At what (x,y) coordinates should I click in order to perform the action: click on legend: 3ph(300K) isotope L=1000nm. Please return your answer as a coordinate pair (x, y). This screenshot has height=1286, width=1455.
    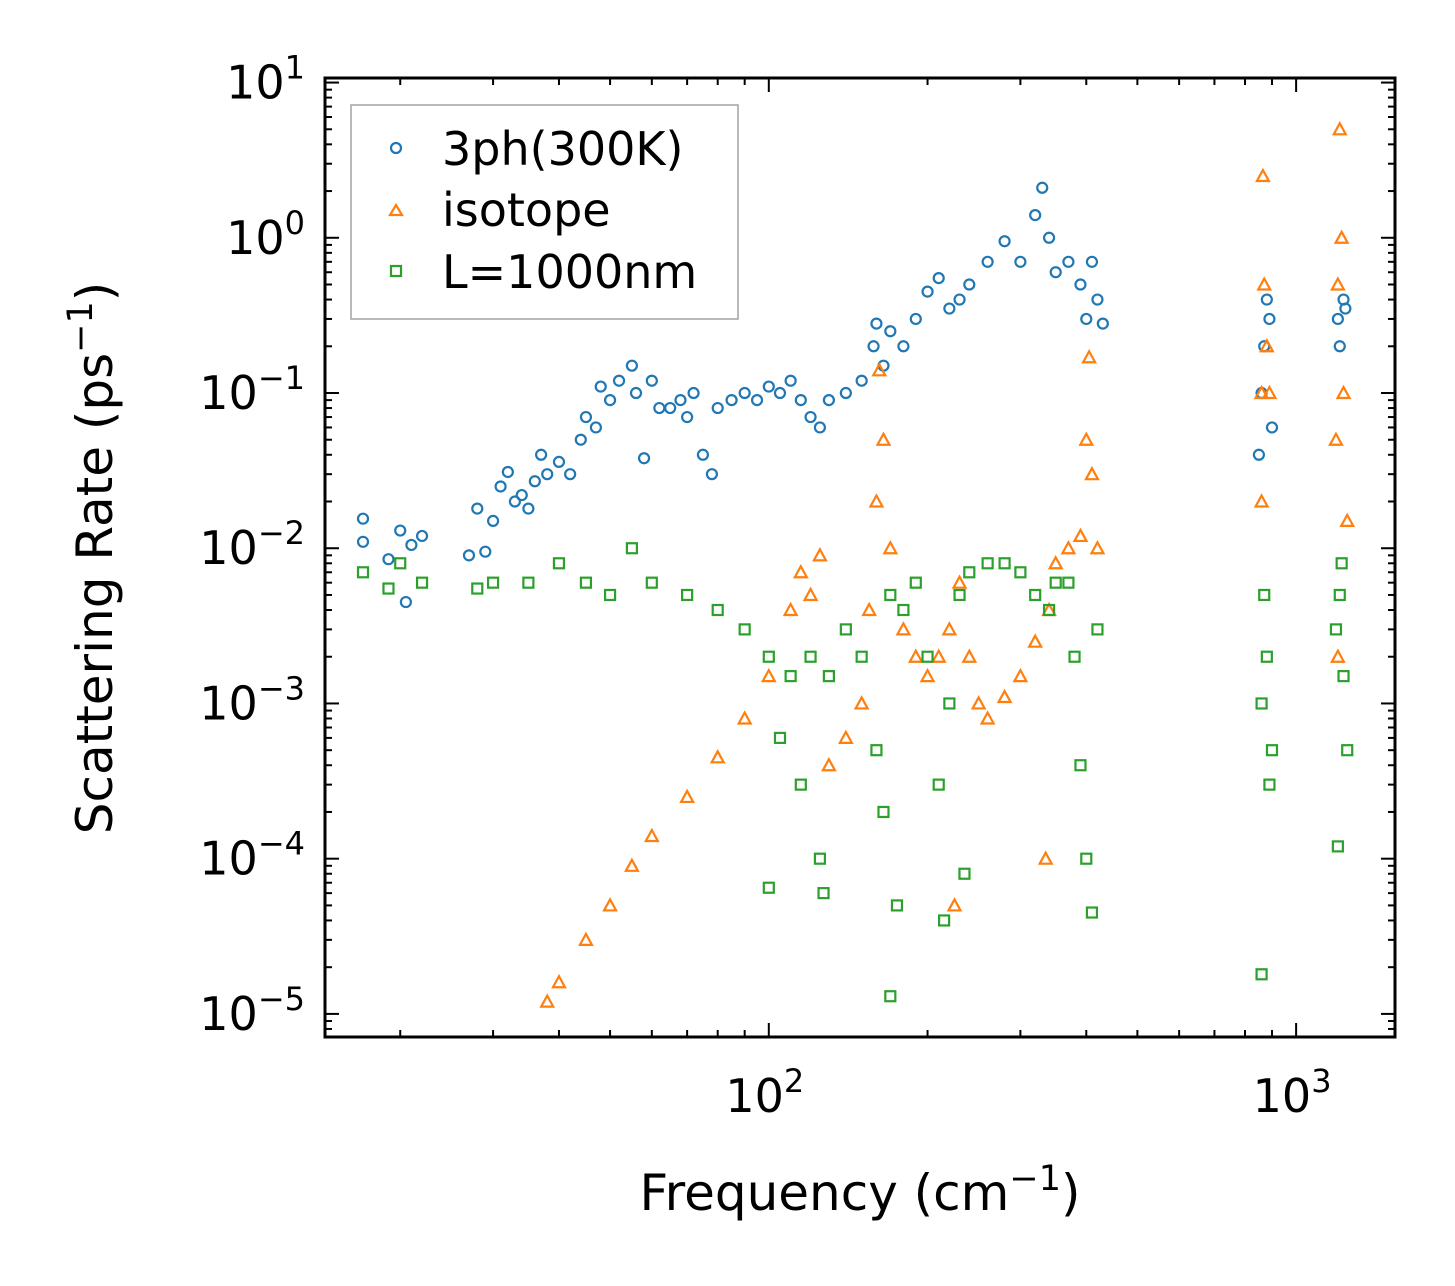
    Looking at the image, I should click on (544, 212).